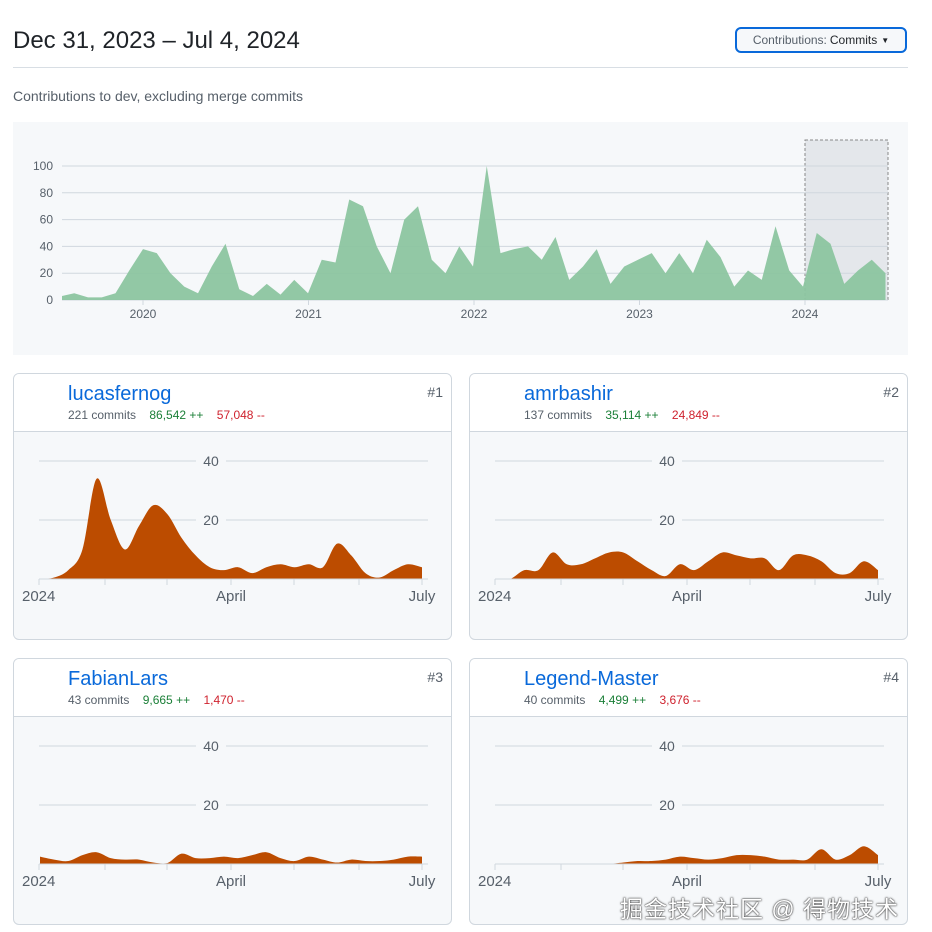 The height and width of the screenshot is (932, 932). Describe the element at coordinates (224, 700) in the screenshot. I see `deletions-count: 1,470 --` at that location.